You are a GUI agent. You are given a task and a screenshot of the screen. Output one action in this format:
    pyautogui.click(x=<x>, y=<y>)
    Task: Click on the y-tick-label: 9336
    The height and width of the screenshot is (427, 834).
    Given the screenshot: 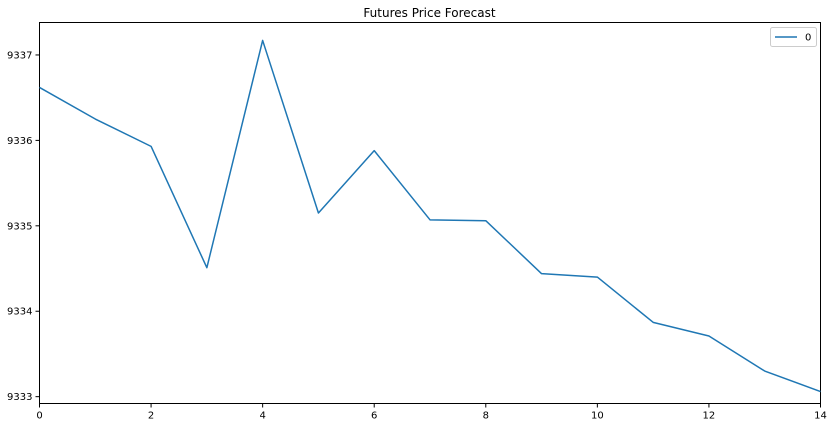 What is the action you would take?
    pyautogui.click(x=19, y=141)
    